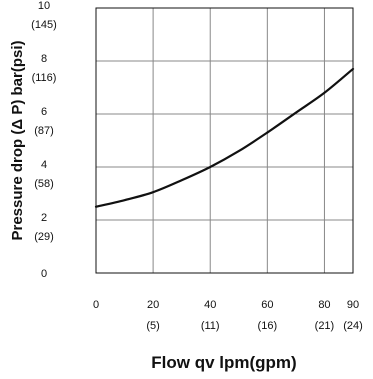 This screenshot has width=373, height=379. I want to click on x-tick-label: 40, so click(210, 305).